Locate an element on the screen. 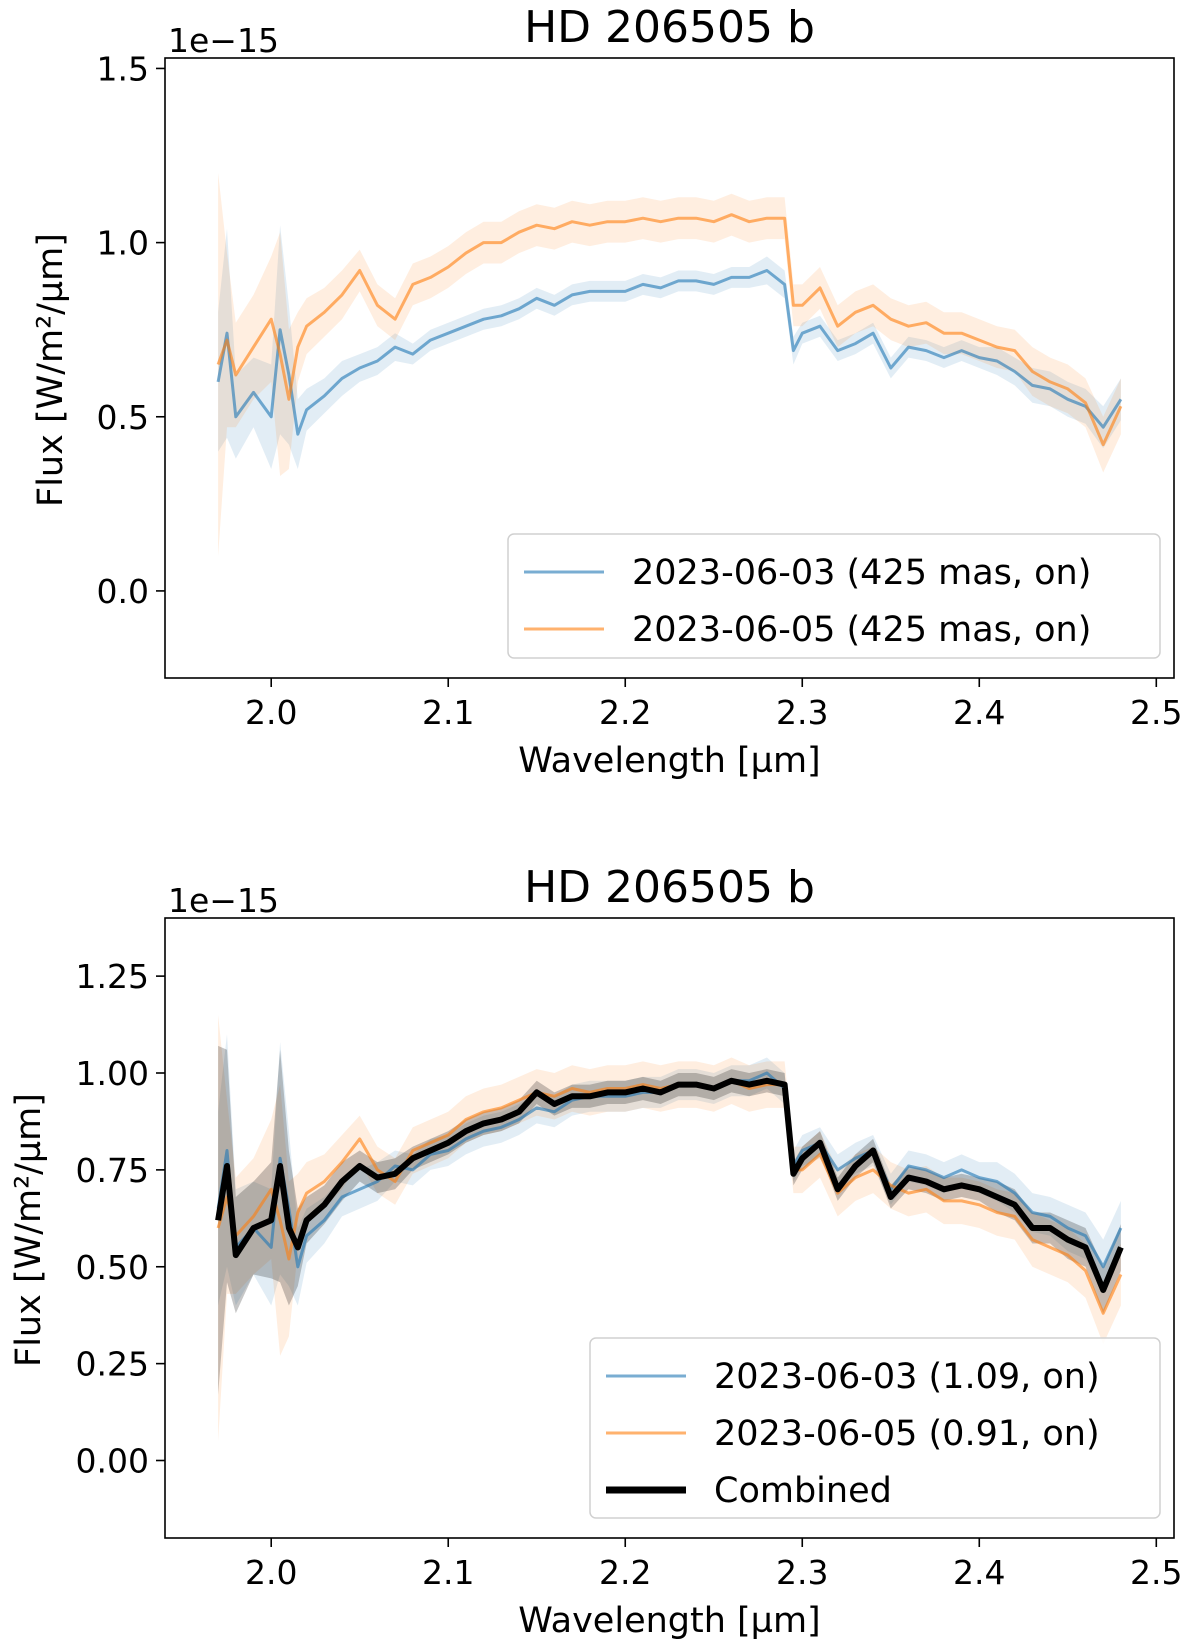 Image resolution: width=1200 pixels, height=1651 pixels. legend-label-2: 2023-06-05 (0.91, on) is located at coordinates (907, 1434).